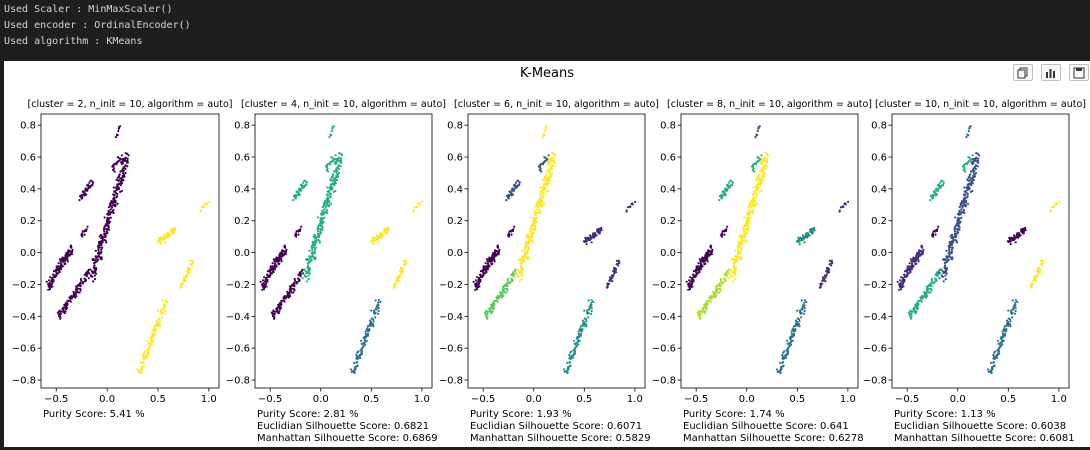 This screenshot has height=450, width=1090. Describe the element at coordinates (455, 189) in the screenshot. I see `y-tick-label: 0.4` at that location.